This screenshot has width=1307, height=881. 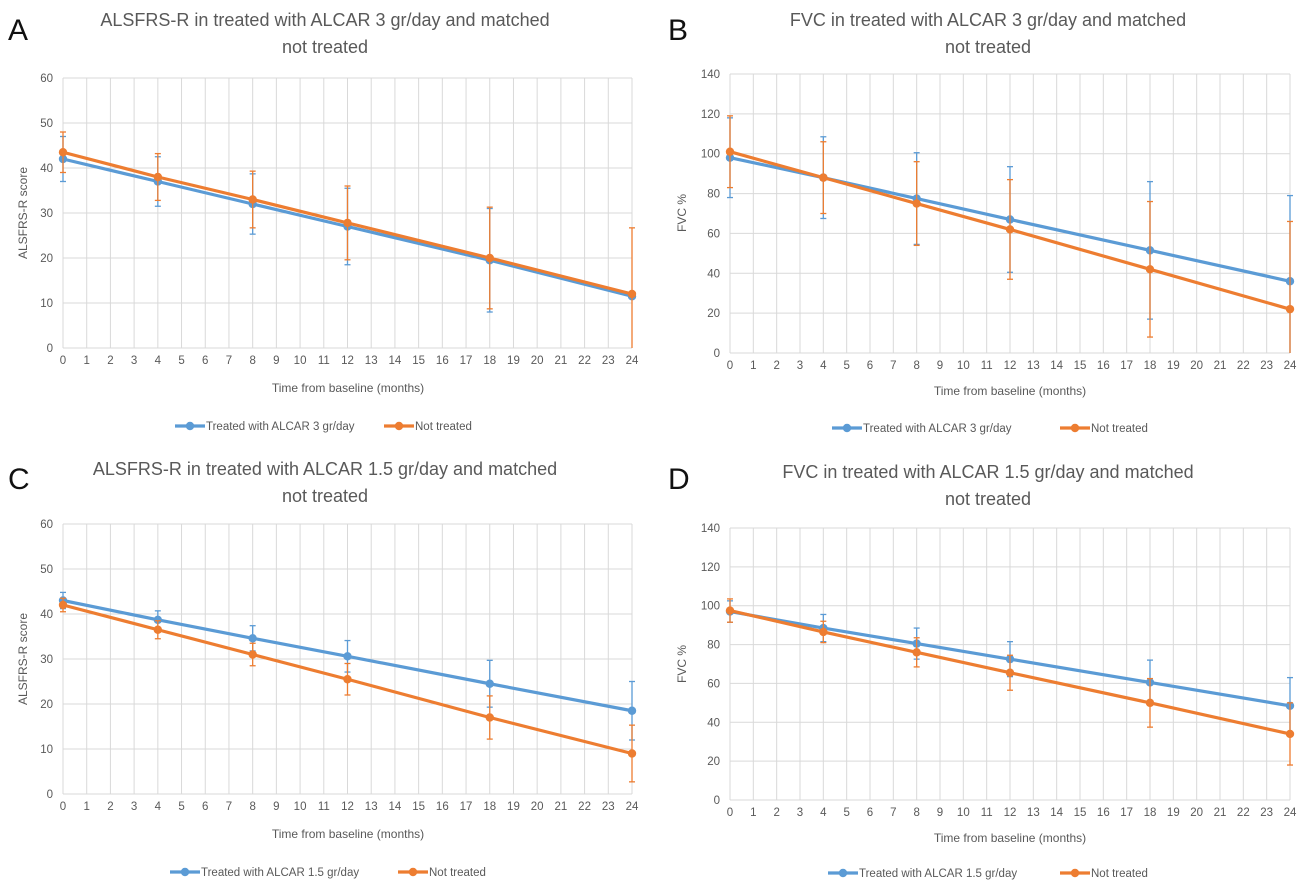 What do you see at coordinates (1103, 366) in the screenshot?
I see `x-tick-label: 16` at bounding box center [1103, 366].